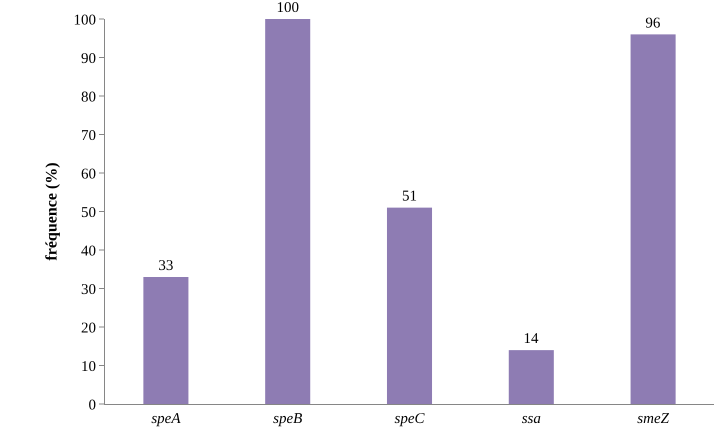 The height and width of the screenshot is (439, 726). I want to click on y-tick-label: 0, so click(92, 405).